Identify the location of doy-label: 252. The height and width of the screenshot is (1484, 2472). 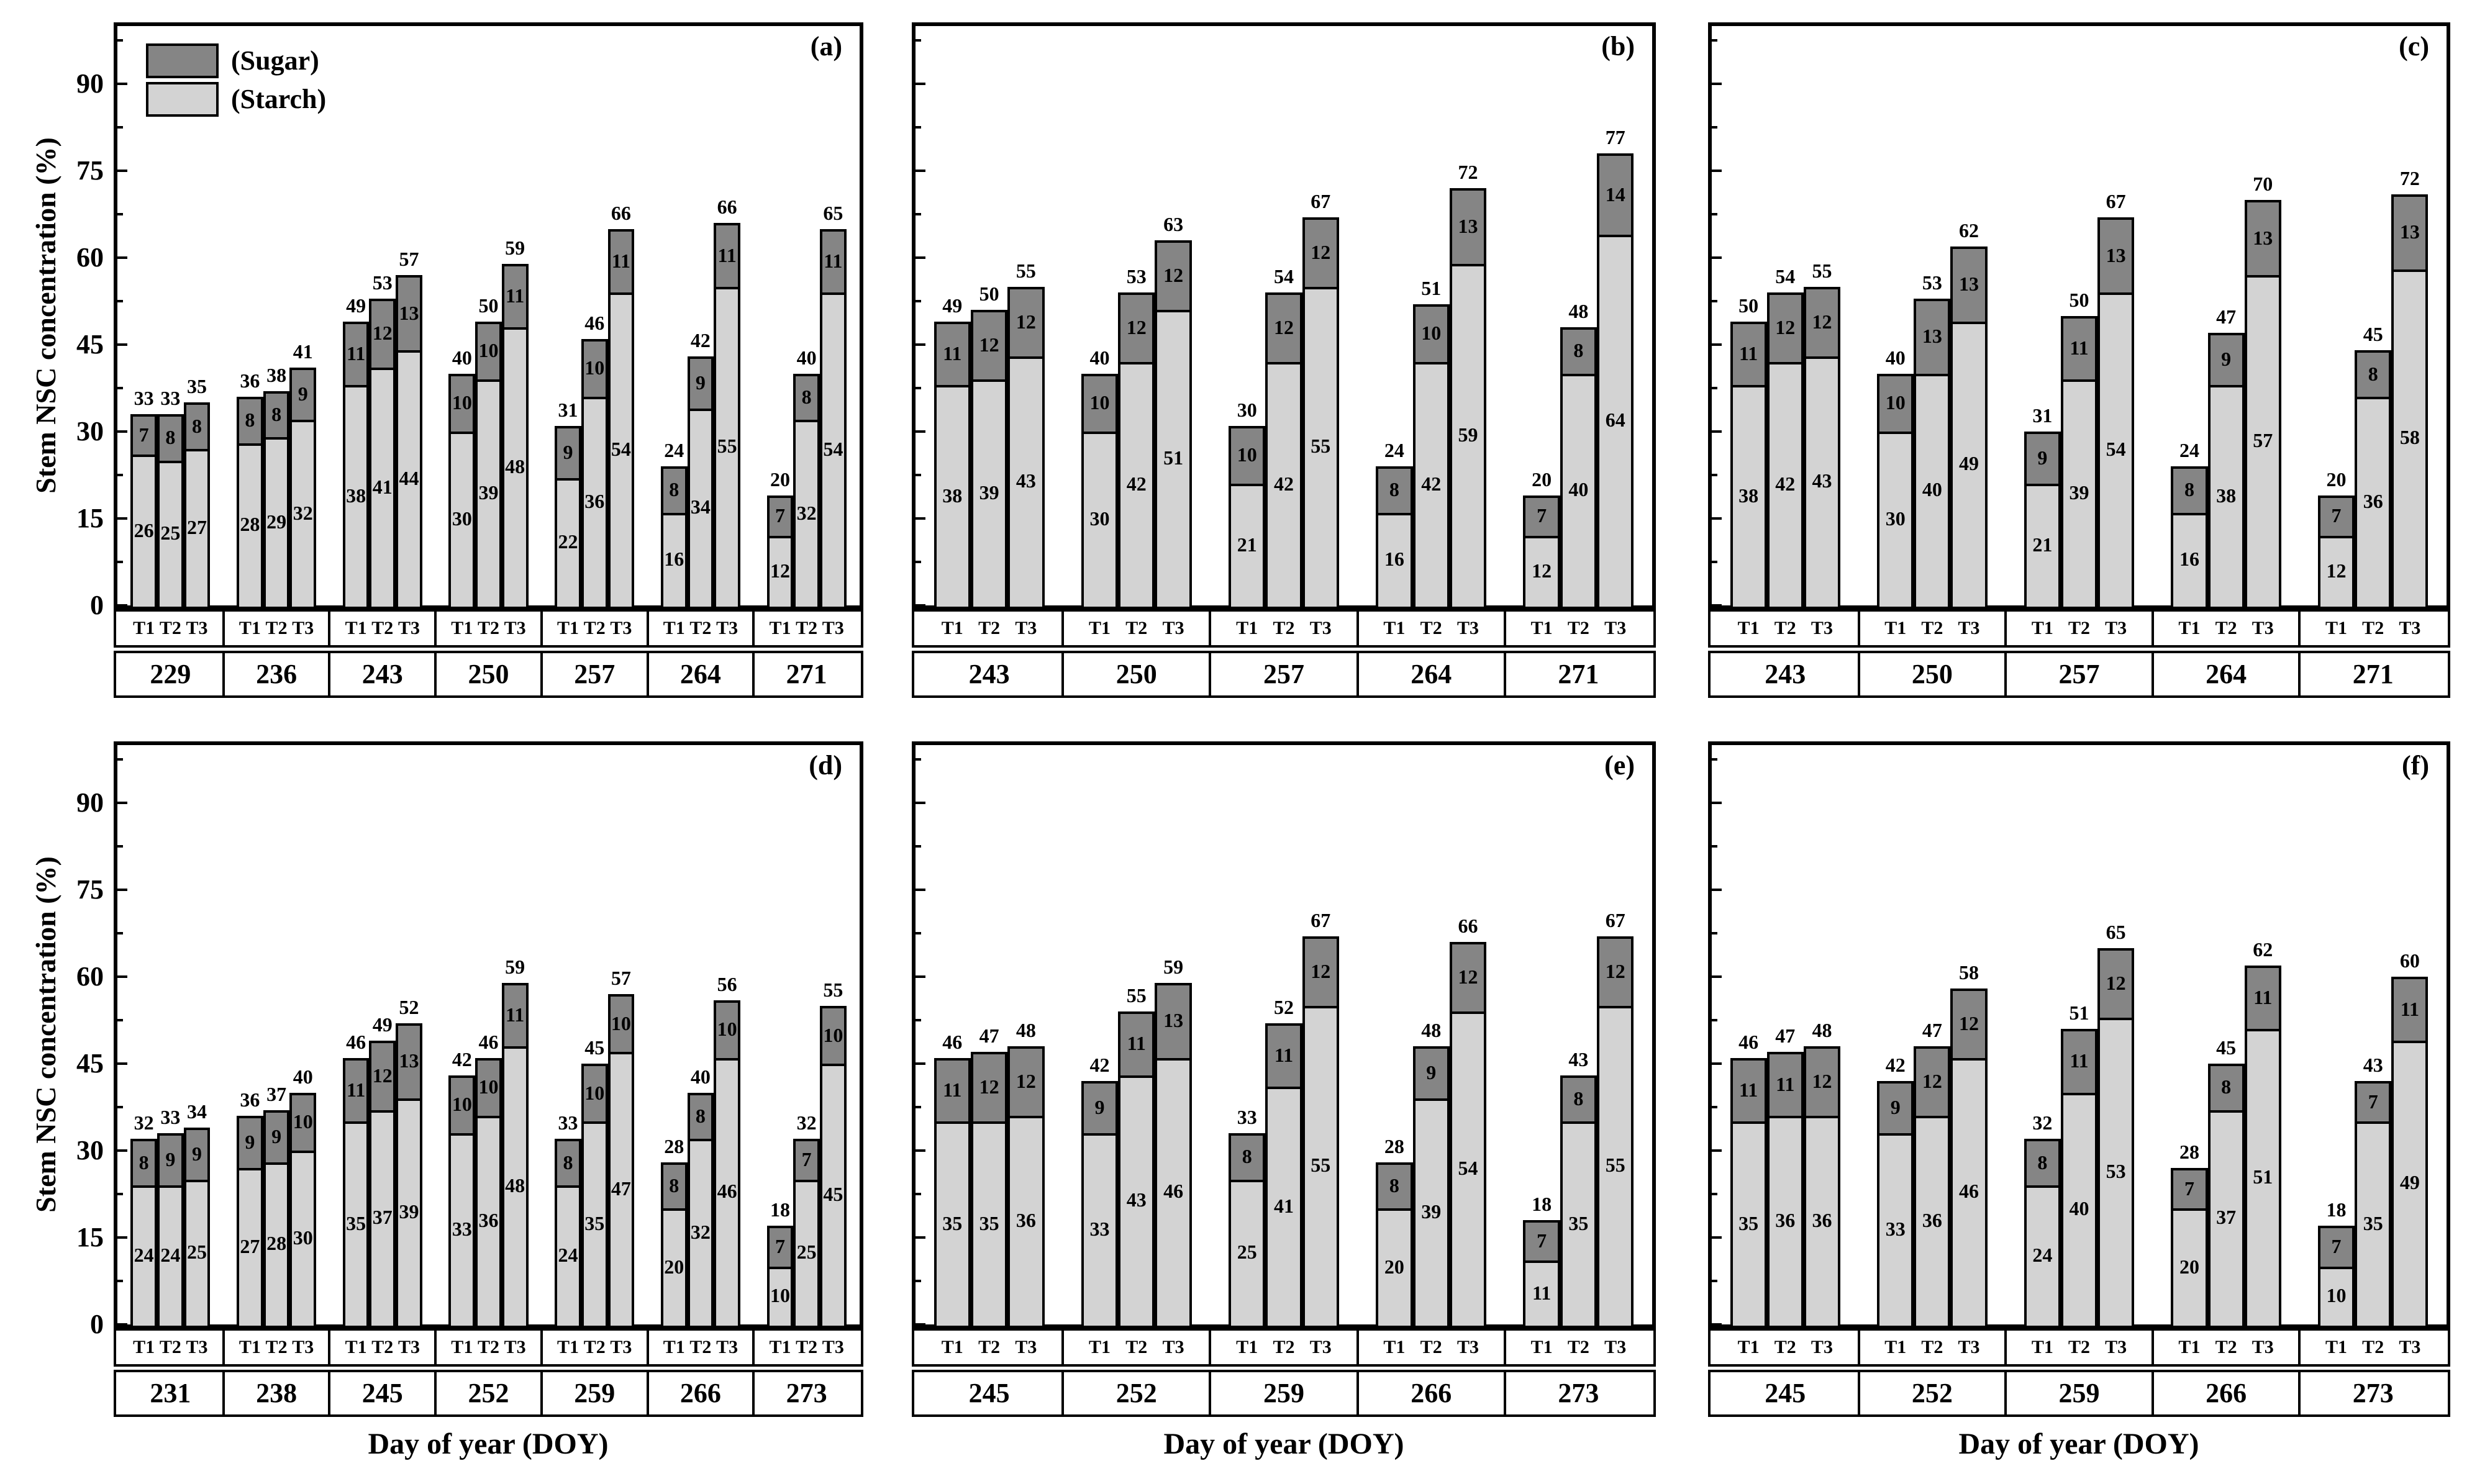
(1136, 1393).